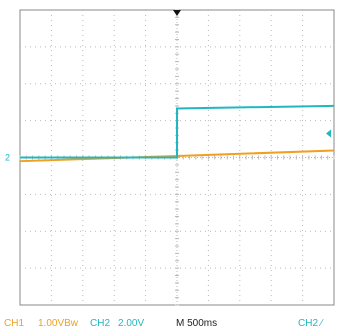 The height and width of the screenshot is (333, 338). Describe the element at coordinates (58, 323) in the screenshot. I see `ch1-scale: 1.00VBw` at that location.